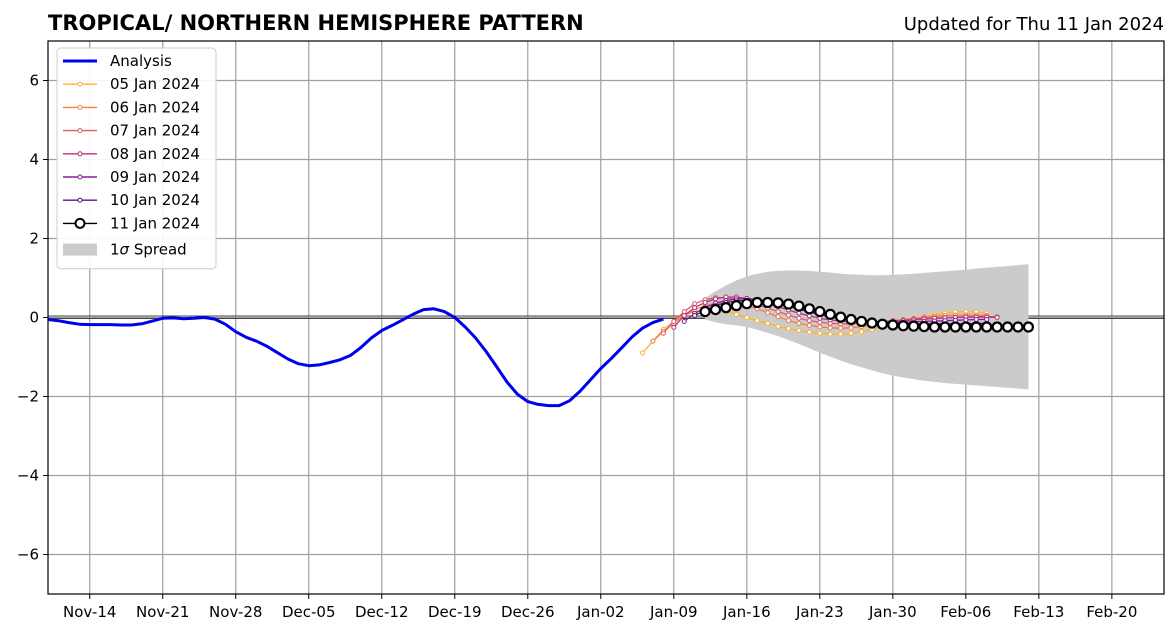 Image resolution: width=1176 pixels, height=633 pixels. What do you see at coordinates (34, 81) in the screenshot?
I see `y-tick-label: 6` at bounding box center [34, 81].